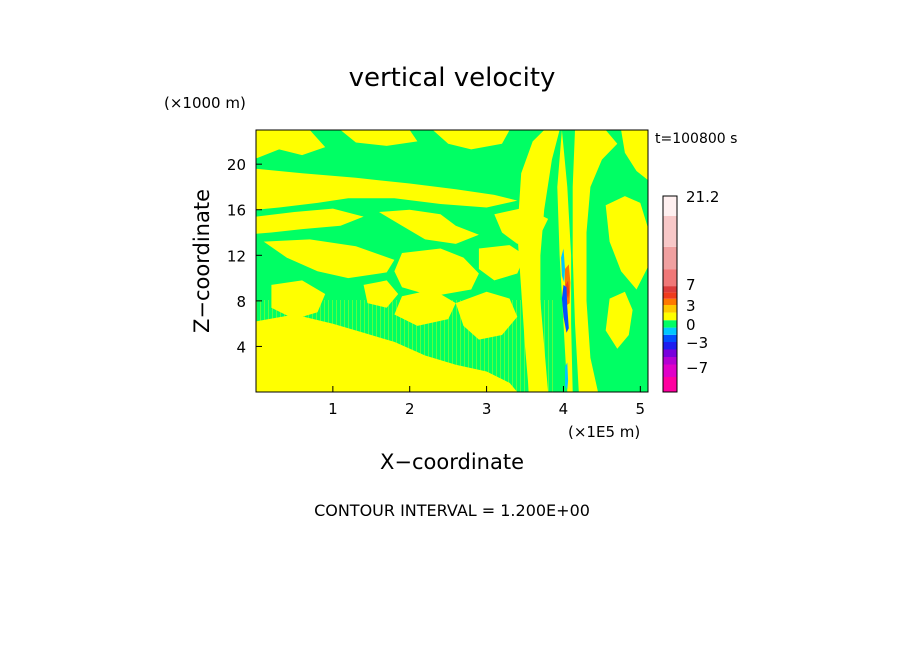  Describe the element at coordinates (691, 325) in the screenshot. I see `colorbar-label: 0` at that location.